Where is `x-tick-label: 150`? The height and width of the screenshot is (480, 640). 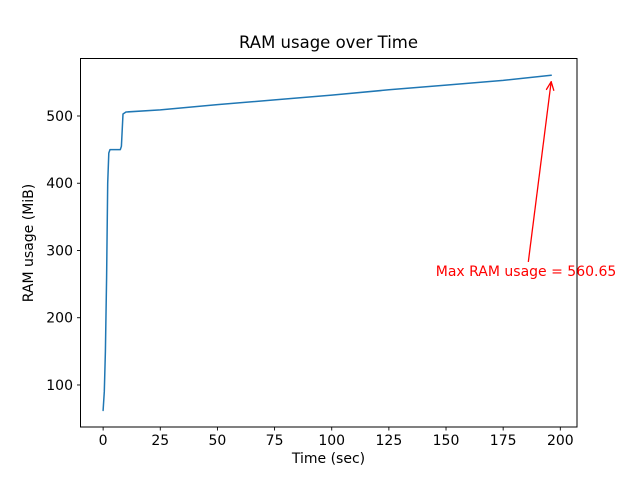 x-tick-label: 150 is located at coordinates (446, 441).